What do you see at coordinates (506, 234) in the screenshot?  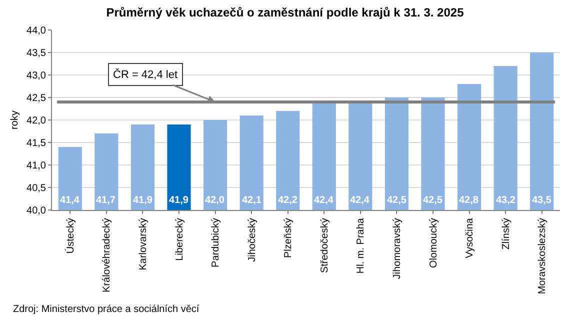 I see `x-tick-label: Zlínský` at bounding box center [506, 234].